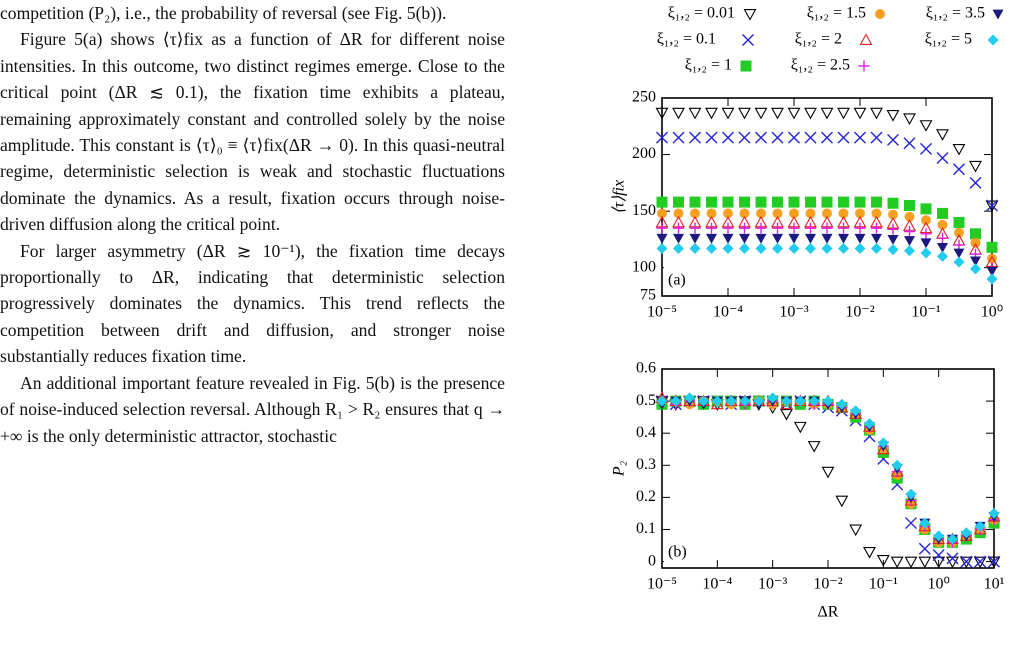 The height and width of the screenshot is (656, 1013). What do you see at coordinates (619, 197) in the screenshot?
I see `y-axis-label: ⟨τ⟩fix` at bounding box center [619, 197].